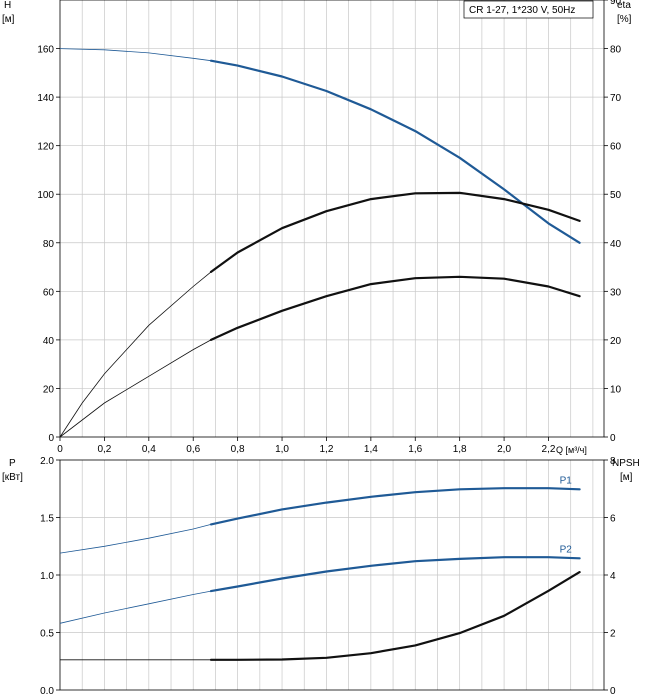 The height and width of the screenshot is (700, 658). I want to click on x-tick-label: 1,8, so click(460, 449).